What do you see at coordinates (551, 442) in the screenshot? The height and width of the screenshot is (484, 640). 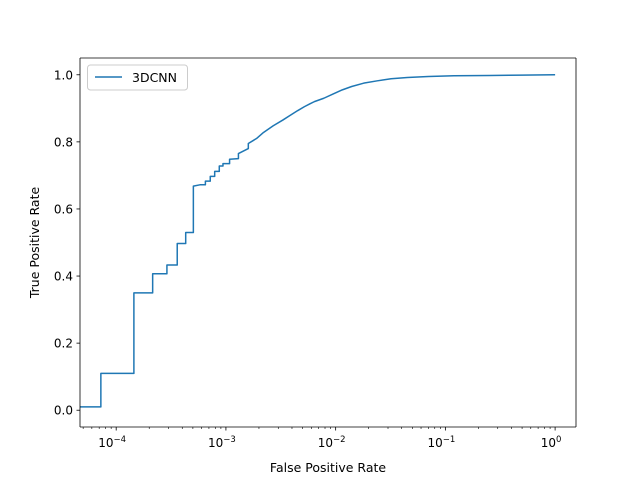 I see `x-tick-label: 10⁰` at bounding box center [551, 442].